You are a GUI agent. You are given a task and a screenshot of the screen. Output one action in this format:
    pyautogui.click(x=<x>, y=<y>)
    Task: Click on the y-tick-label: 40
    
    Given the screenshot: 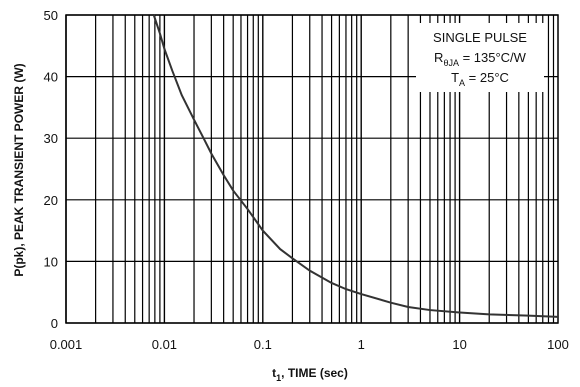 What is the action you would take?
    pyautogui.click(x=51, y=77)
    